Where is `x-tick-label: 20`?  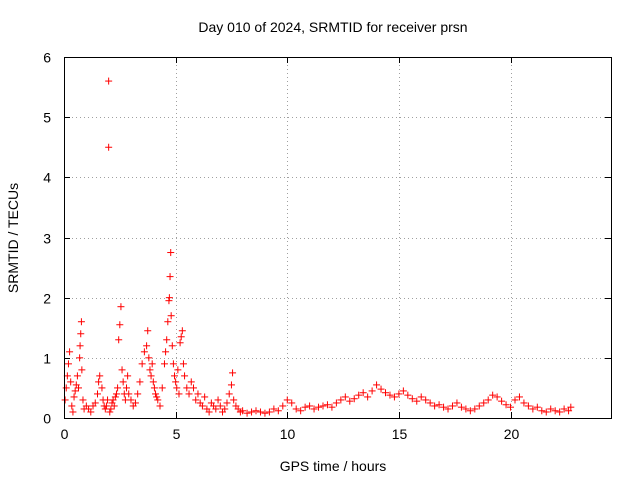
x-tick-label: 20 is located at coordinates (512, 434).